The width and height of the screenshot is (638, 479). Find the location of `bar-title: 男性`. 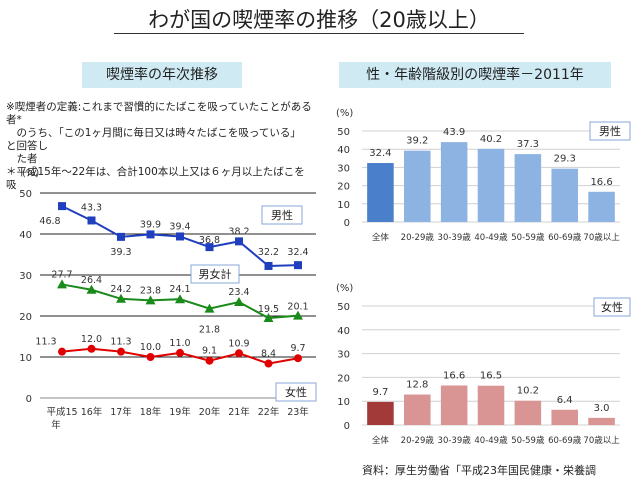

bar-title: 男性 is located at coordinates (610, 131).